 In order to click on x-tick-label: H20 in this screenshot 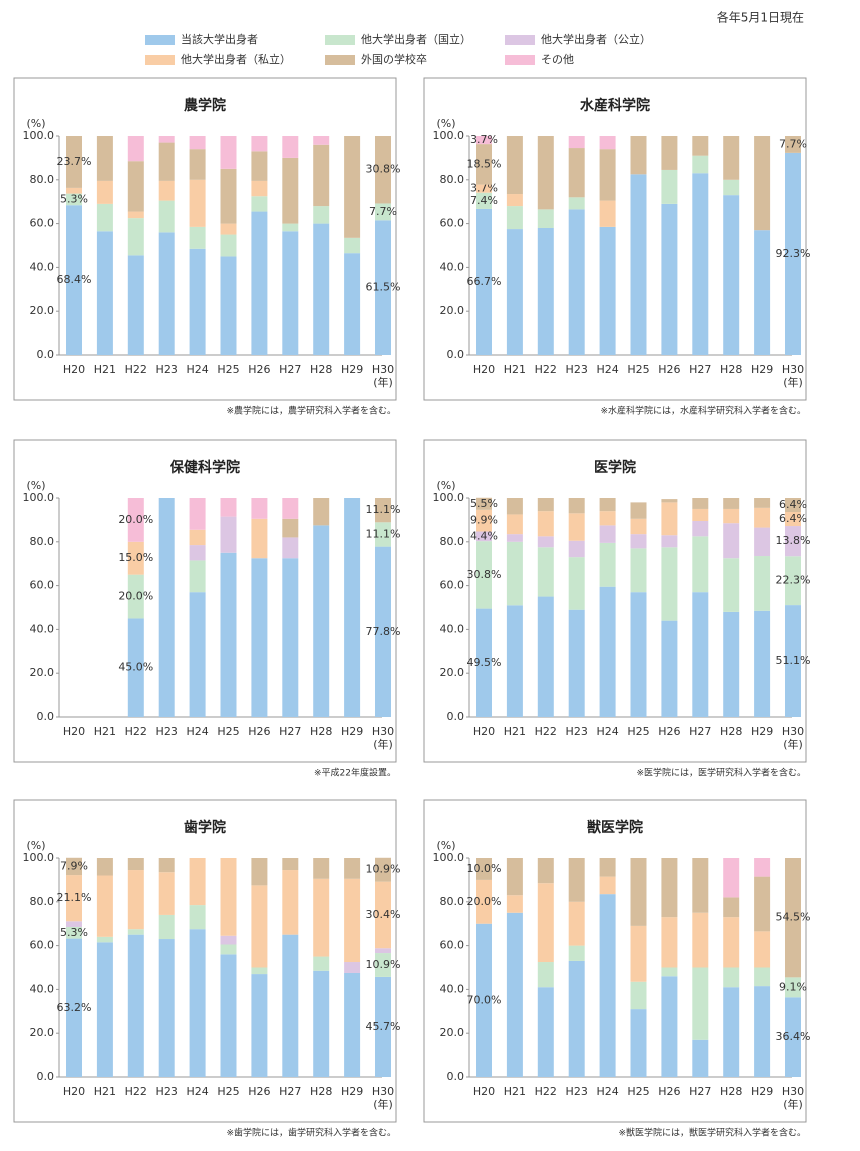, I will do `click(74, 1091)`.